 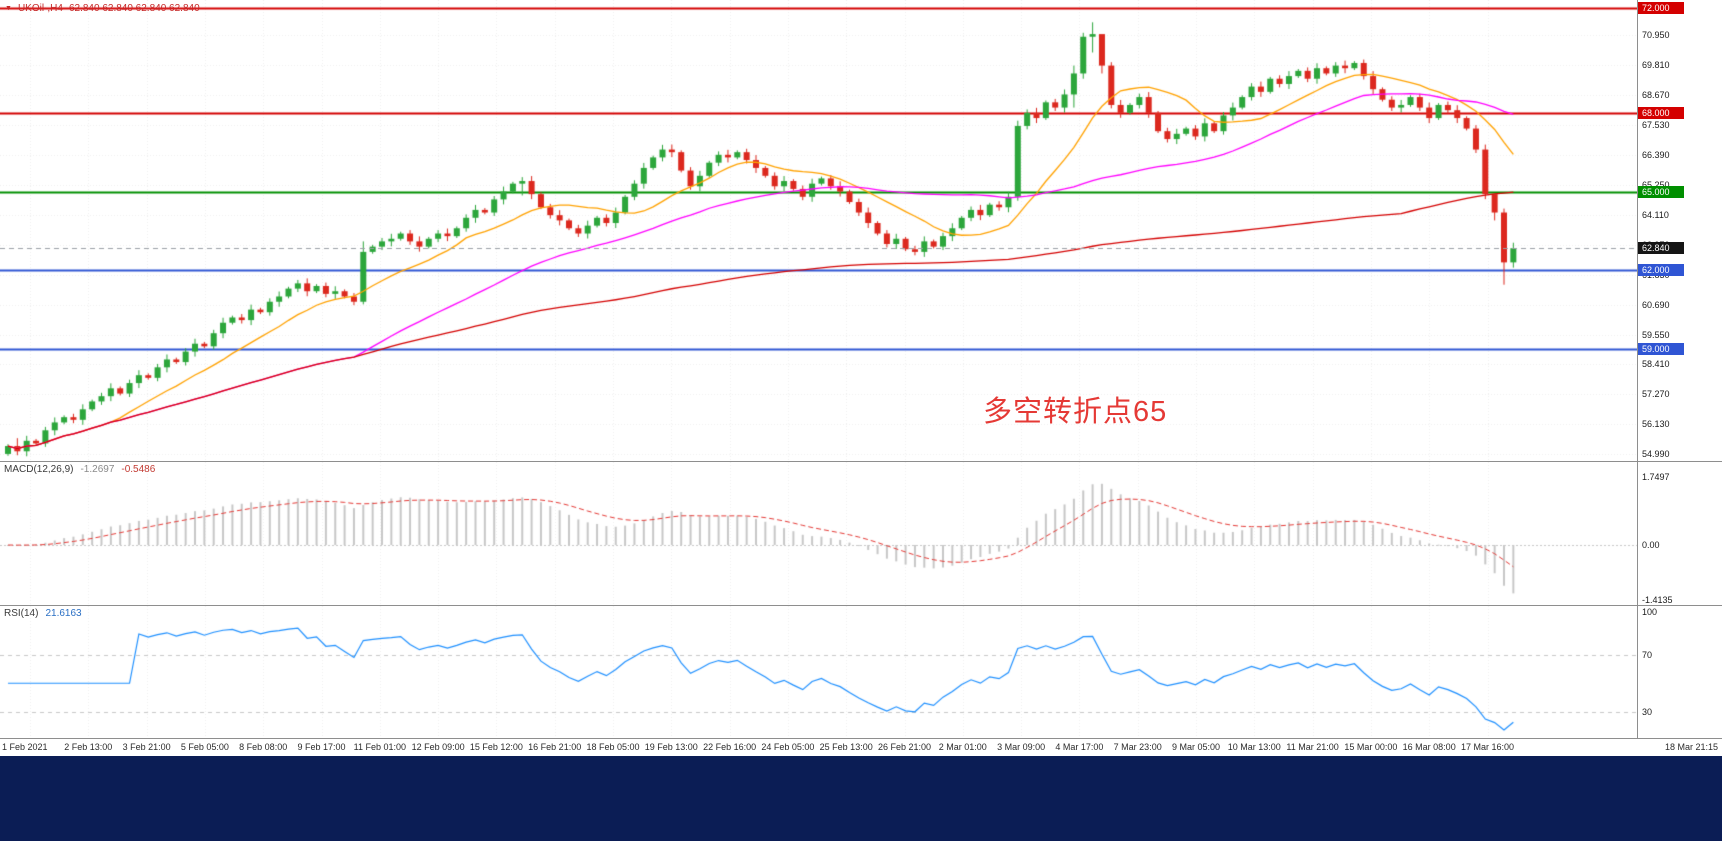 What do you see at coordinates (1650, 612) in the screenshot?
I see `rsi-axis-label: 100` at bounding box center [1650, 612].